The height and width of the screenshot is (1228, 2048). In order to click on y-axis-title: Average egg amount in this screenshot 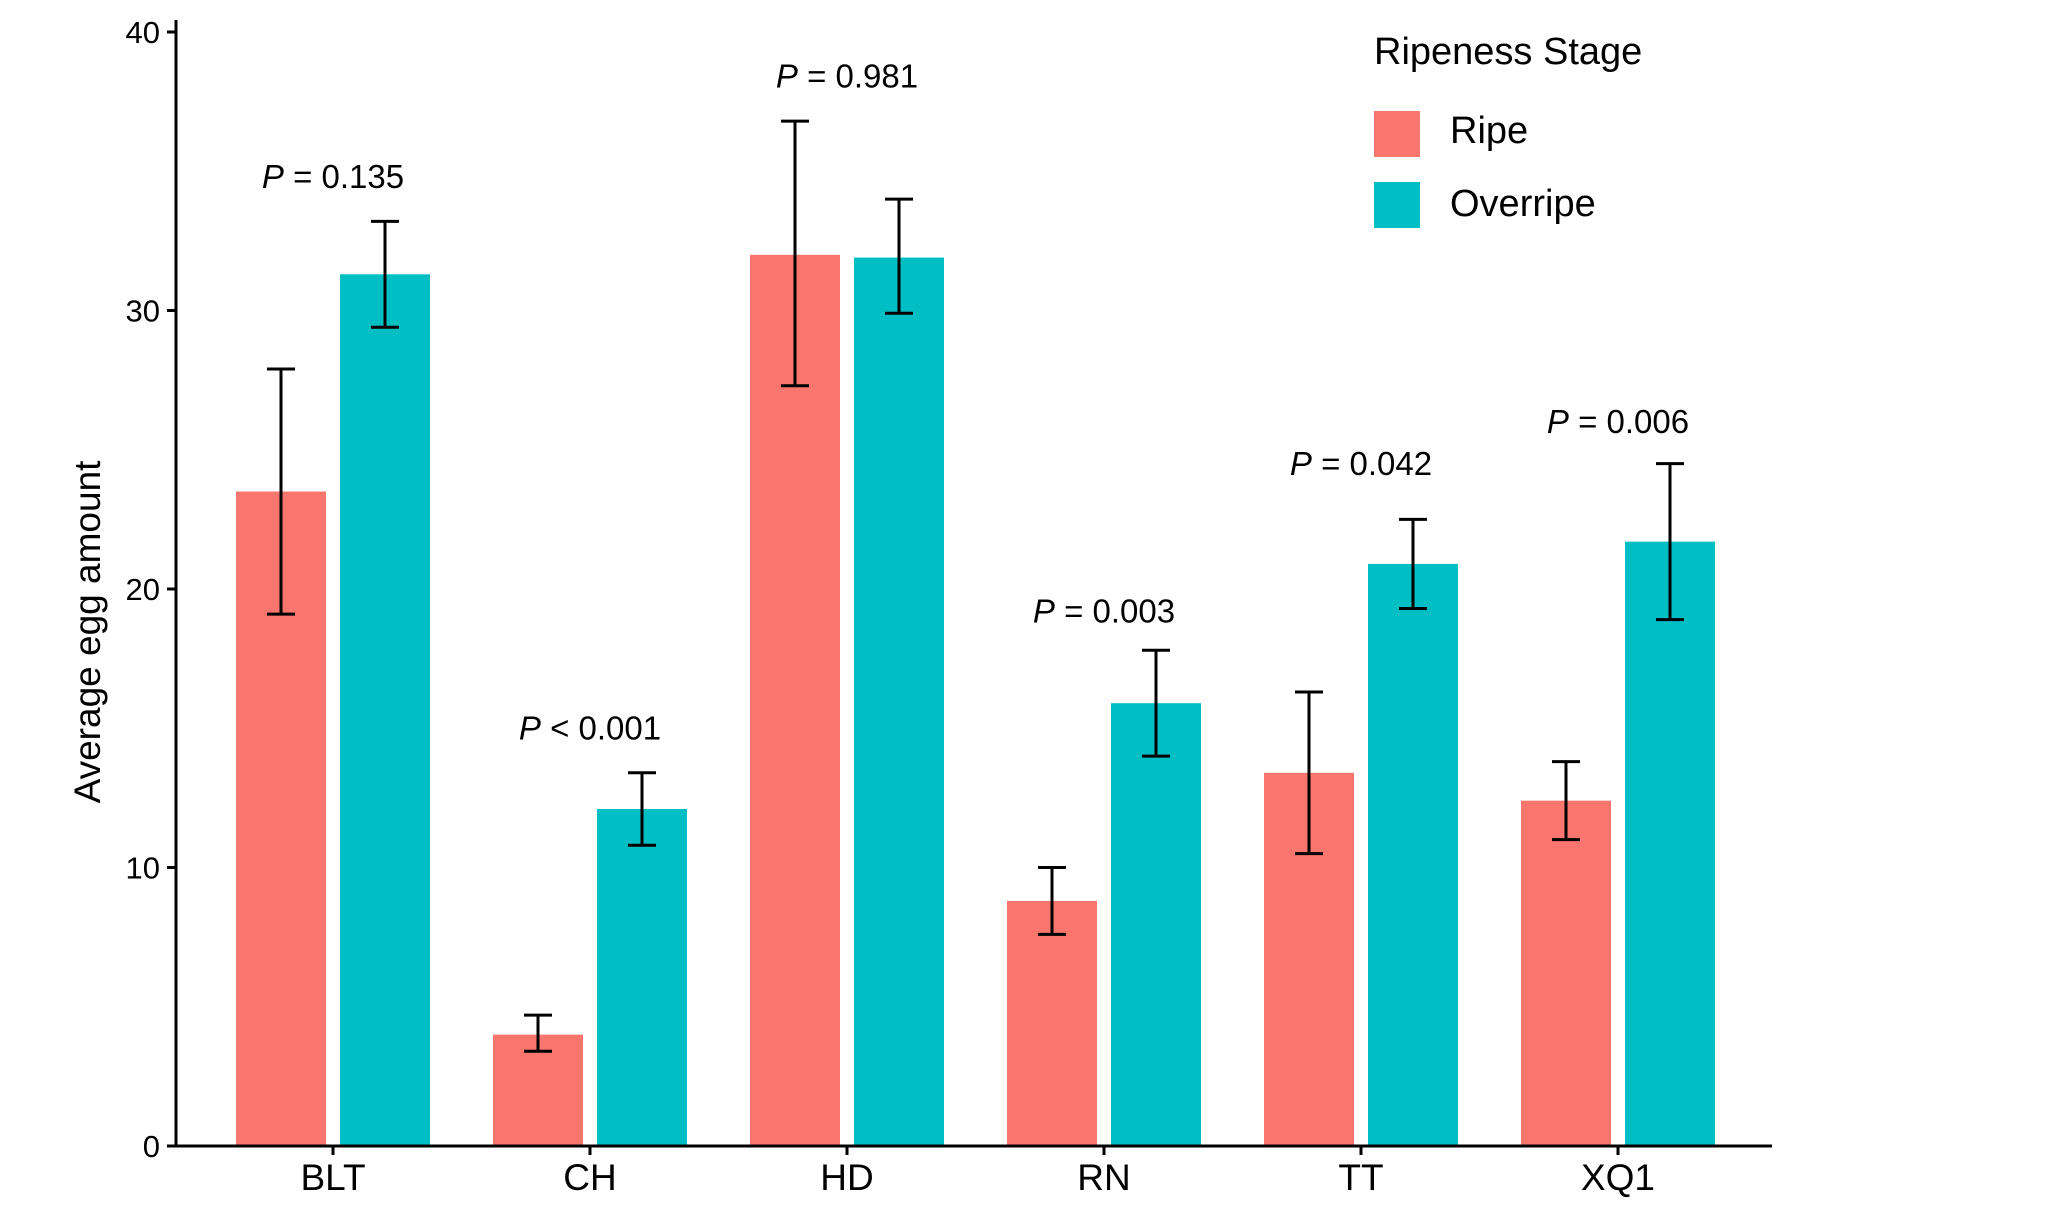, I will do `click(87, 632)`.